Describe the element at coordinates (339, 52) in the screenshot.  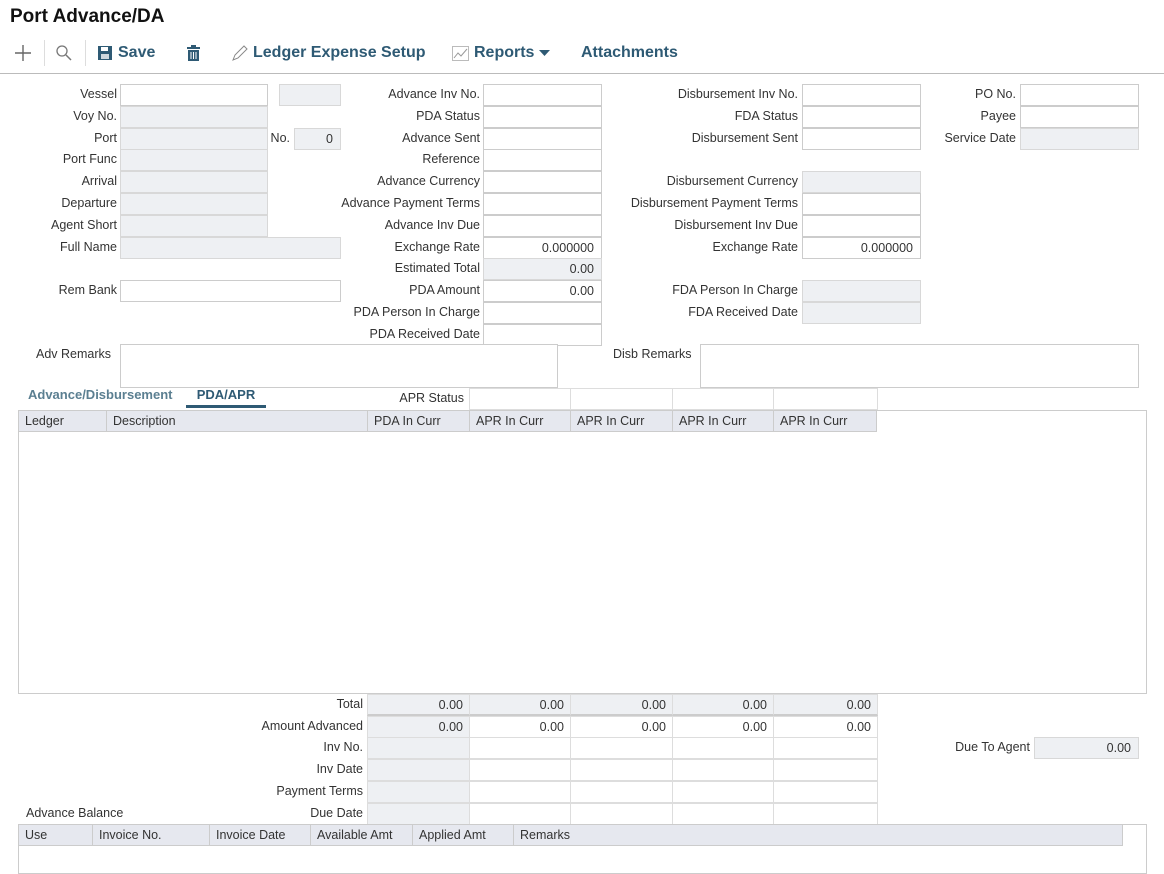
I see `ledger-expense-setup-label: Ledger Expense Setup` at that location.